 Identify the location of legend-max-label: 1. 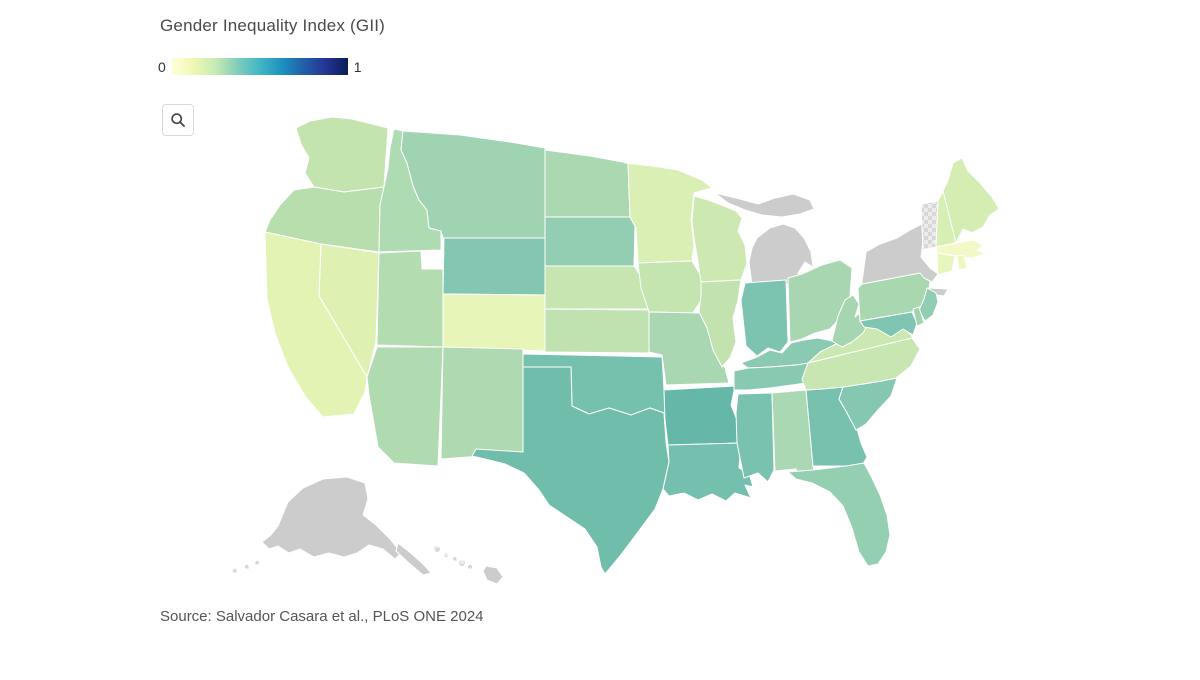
(357, 66).